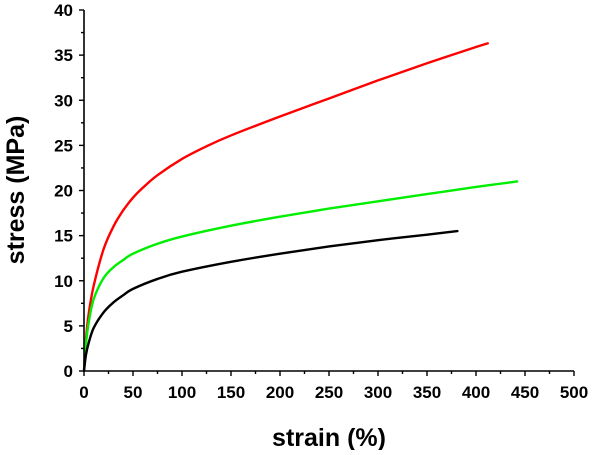 Image resolution: width=592 pixels, height=455 pixels. Describe the element at coordinates (16, 190) in the screenshot. I see `y-axis-title: stress (MPa)` at that location.